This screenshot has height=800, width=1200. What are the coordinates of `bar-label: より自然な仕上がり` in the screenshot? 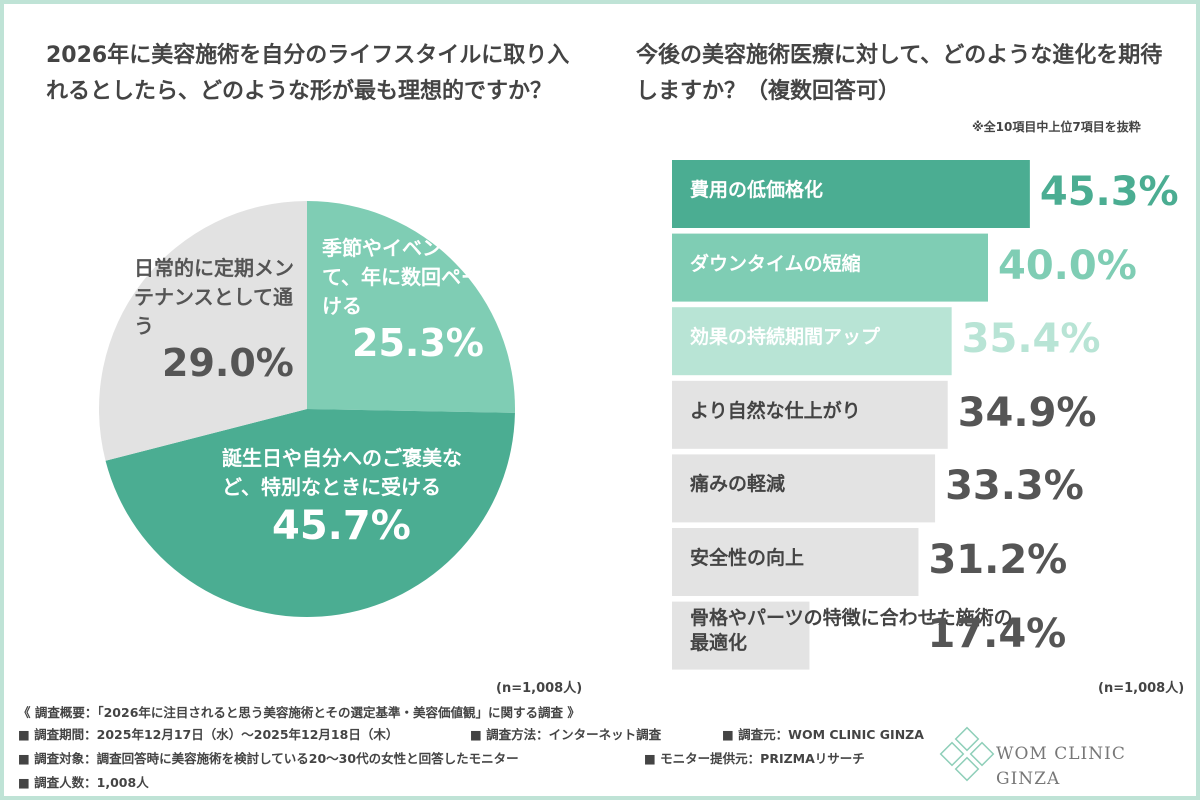 It's located at (775, 410).